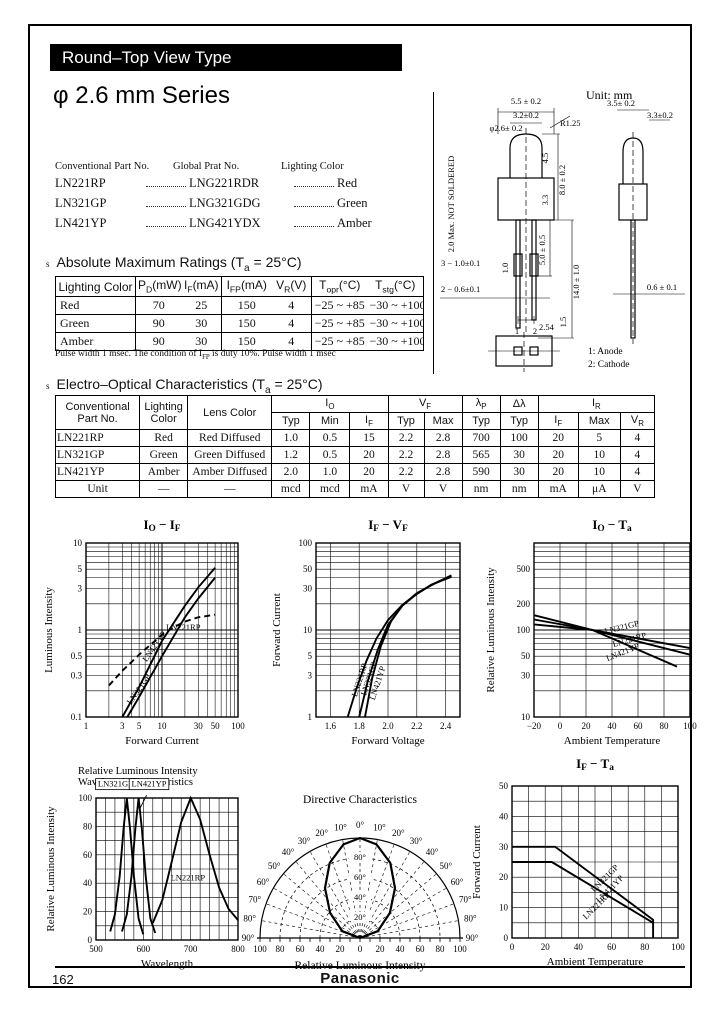  Describe the element at coordinates (360, 825) in the screenshot. I see `angle-label: 0°` at that location.